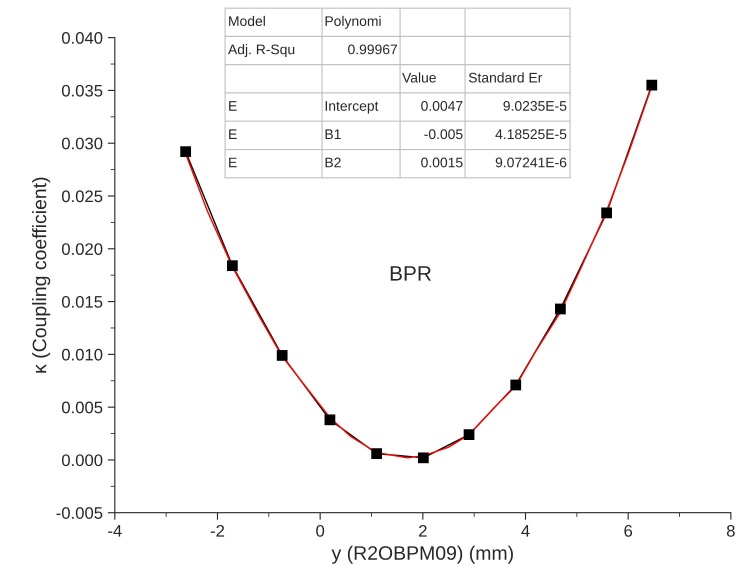 Image resolution: width=736 pixels, height=588 pixels. What do you see at coordinates (82, 354) in the screenshot?
I see `y-tick-label: 0.010` at bounding box center [82, 354].